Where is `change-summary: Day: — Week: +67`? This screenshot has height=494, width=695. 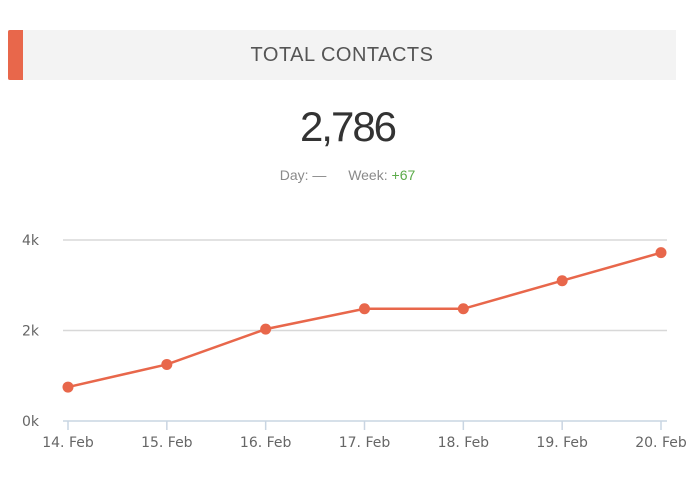
change-summary: Day: — Week: +67 is located at coordinates (347, 175).